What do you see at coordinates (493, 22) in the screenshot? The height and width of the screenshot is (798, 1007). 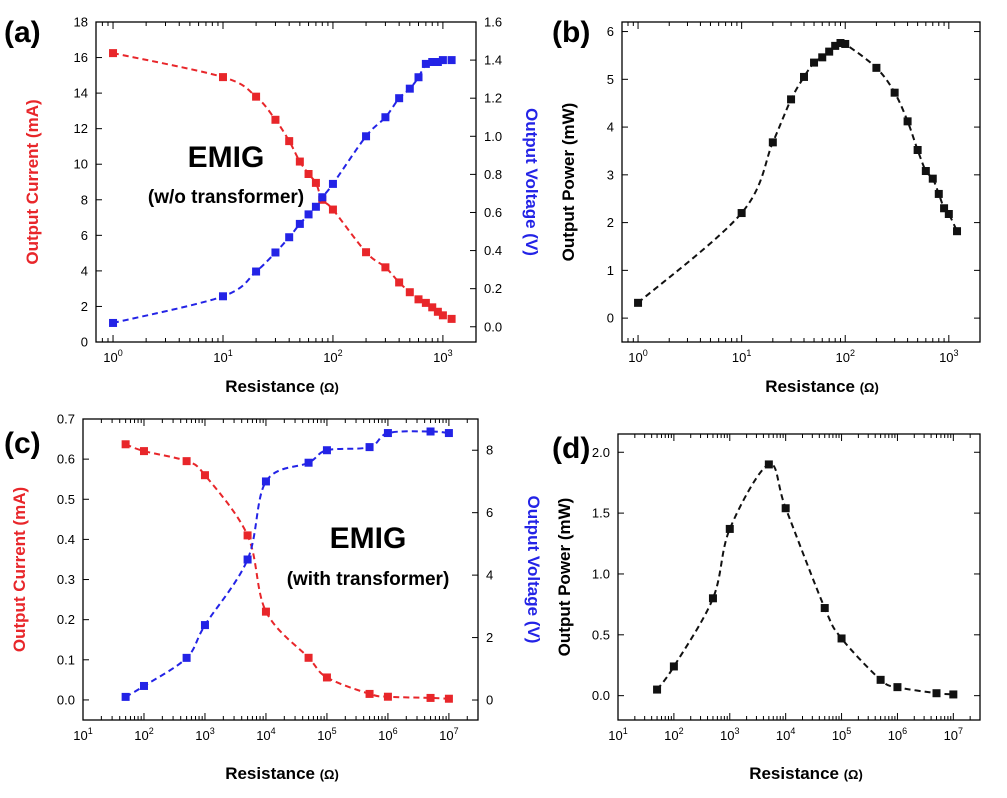 I see `y2-tick-label: 1.6` at bounding box center [493, 22].